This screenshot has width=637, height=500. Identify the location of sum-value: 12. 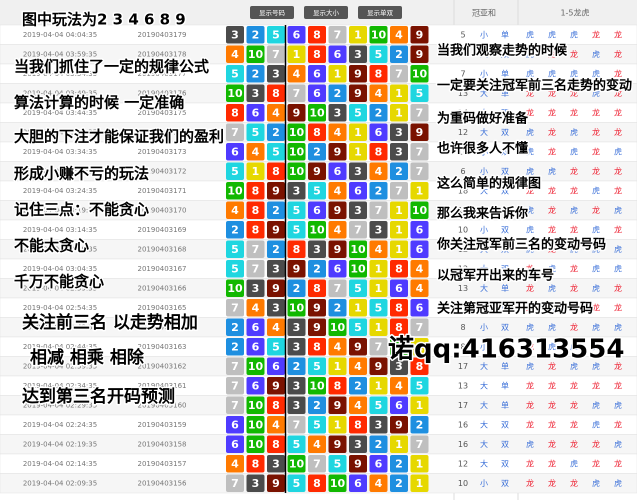
(463, 210).